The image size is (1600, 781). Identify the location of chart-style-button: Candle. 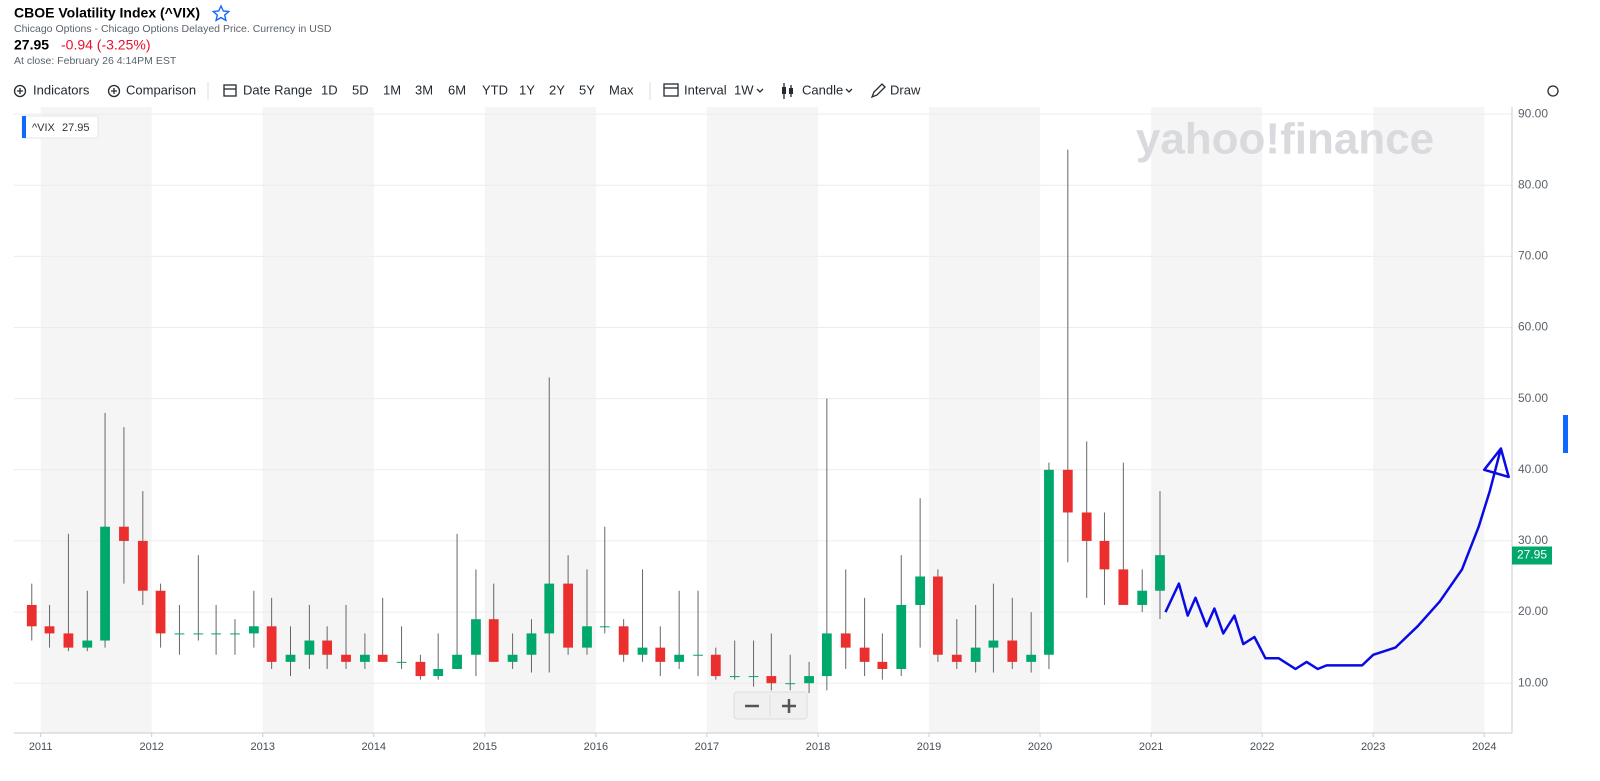
(822, 89).